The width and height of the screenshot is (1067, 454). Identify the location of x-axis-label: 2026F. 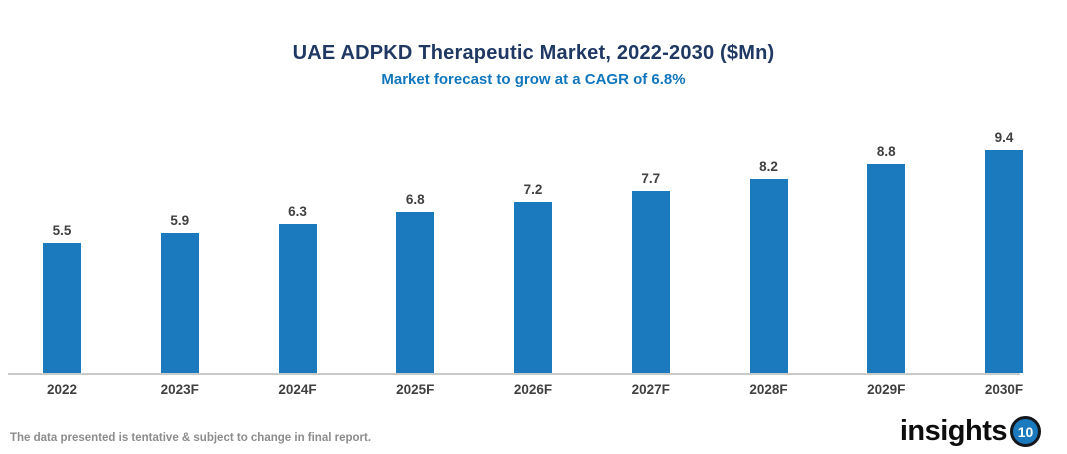
(533, 389).